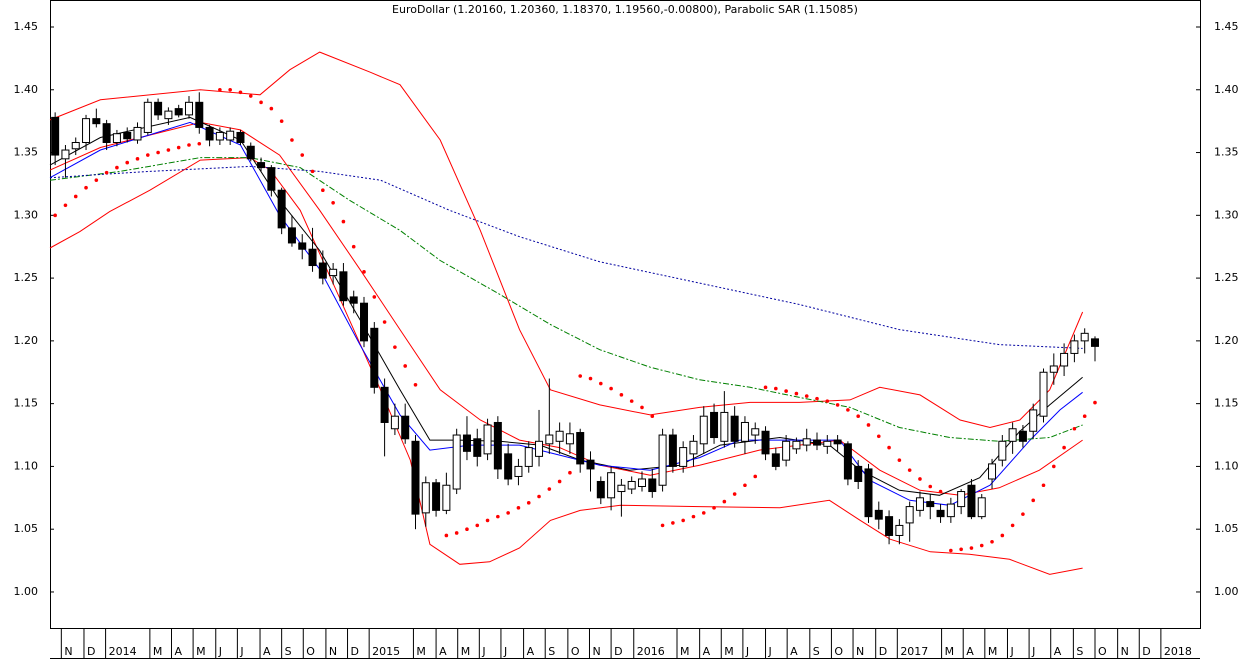  What do you see at coordinates (1226, 591) in the screenshot?
I see `y2-tick-label: 1.00` at bounding box center [1226, 591].